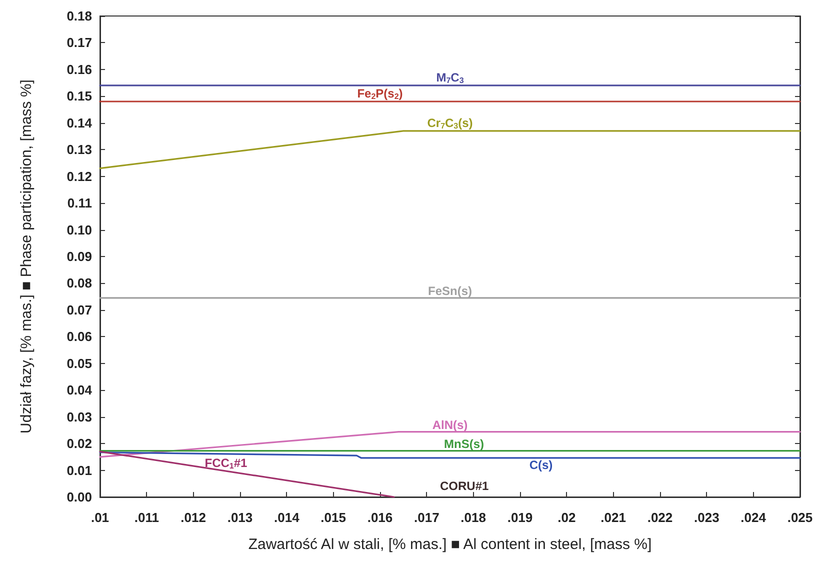 Image resolution: width=820 pixels, height=565 pixels. I want to click on x-tick-label: .018, so click(473, 517).